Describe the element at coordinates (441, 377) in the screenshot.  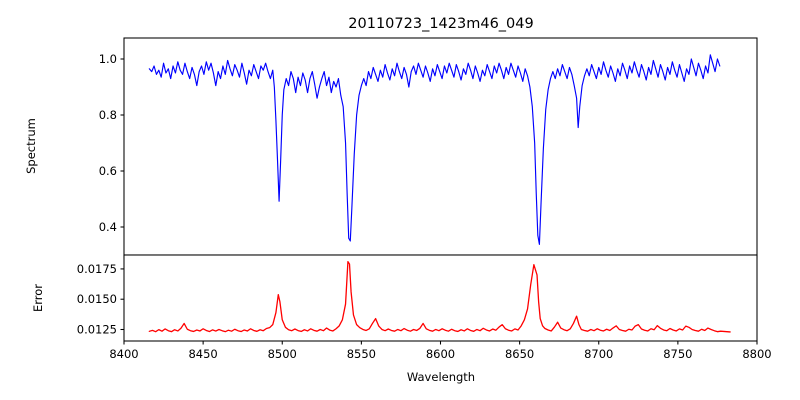
I see `x-axis-label: Wavelength` at that location.